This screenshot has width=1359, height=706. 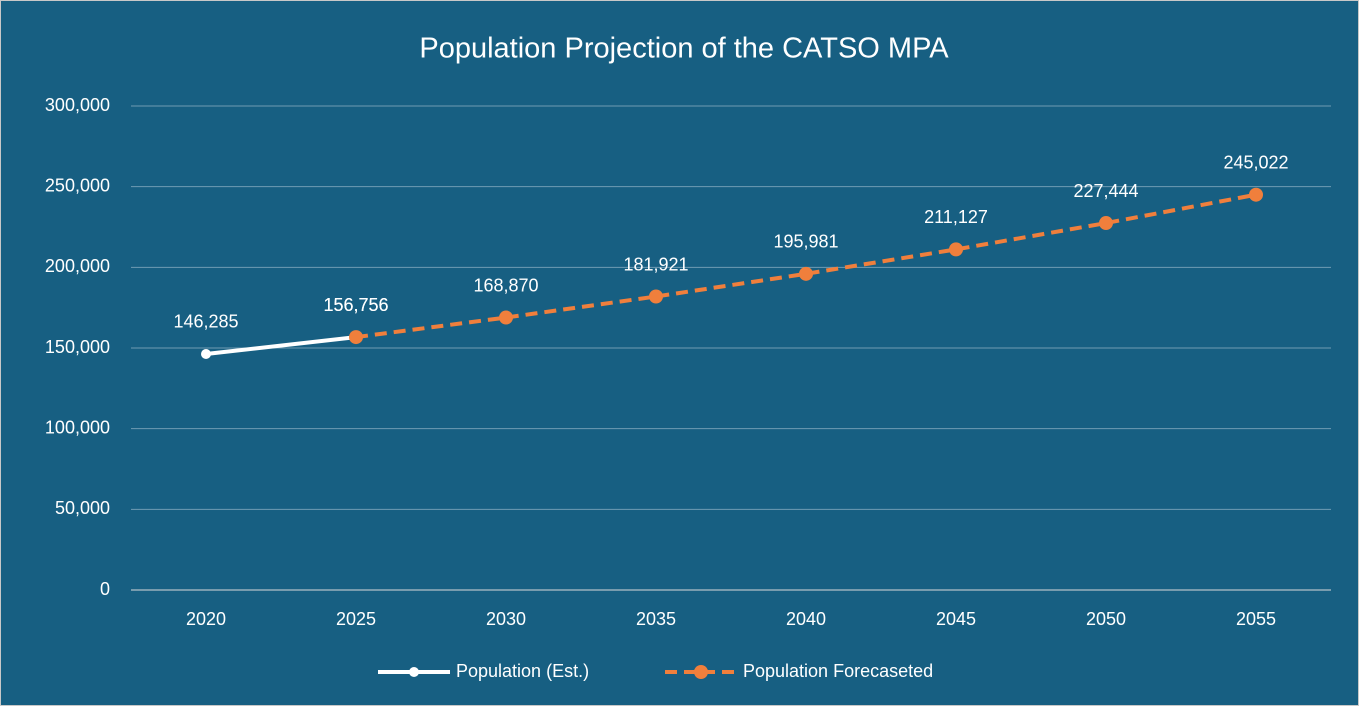 What do you see at coordinates (355, 305) in the screenshot?
I see `data-label: 156,756` at bounding box center [355, 305].